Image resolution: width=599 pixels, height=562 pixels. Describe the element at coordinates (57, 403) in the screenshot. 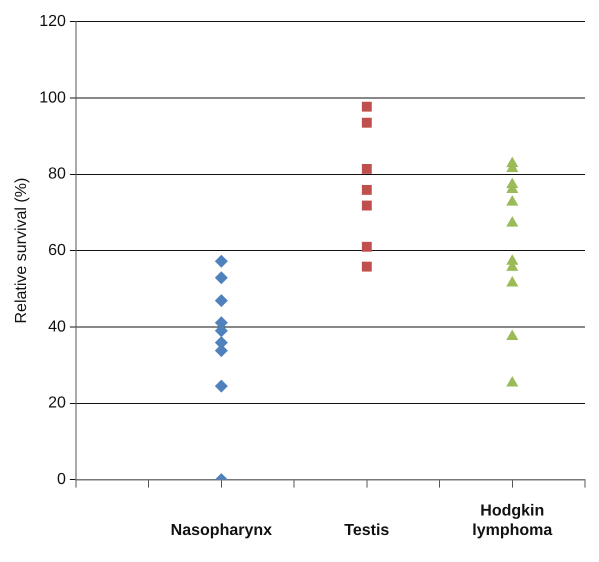

I see `y-tick-label: 20` at that location.